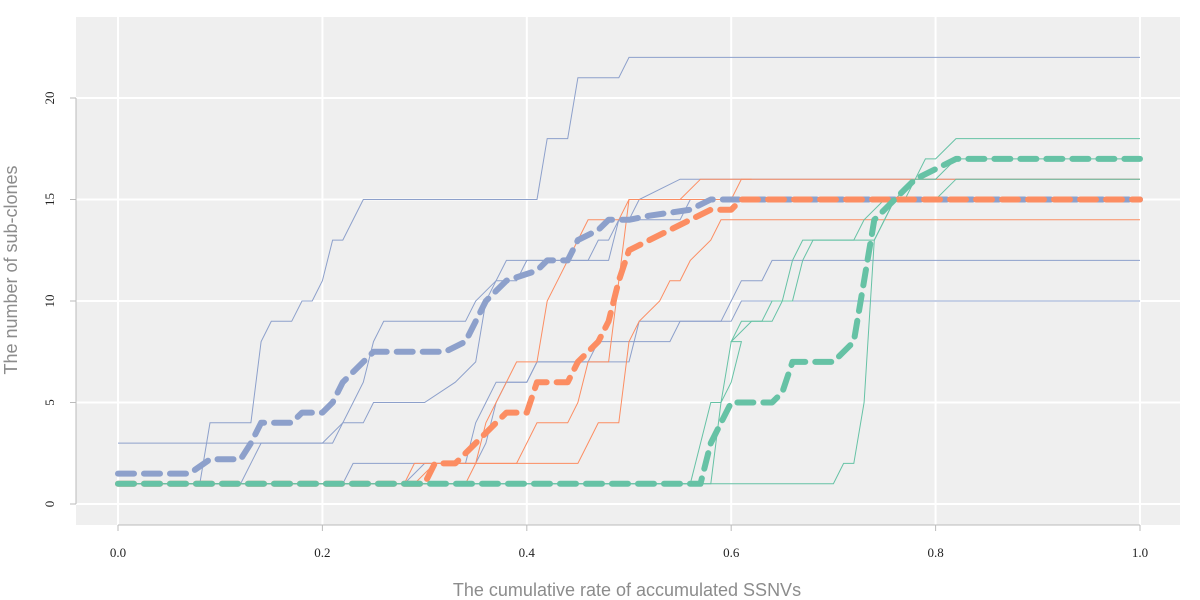 This screenshot has height=600, width=1200. I want to click on y-tick-label: 10, so click(49, 301).